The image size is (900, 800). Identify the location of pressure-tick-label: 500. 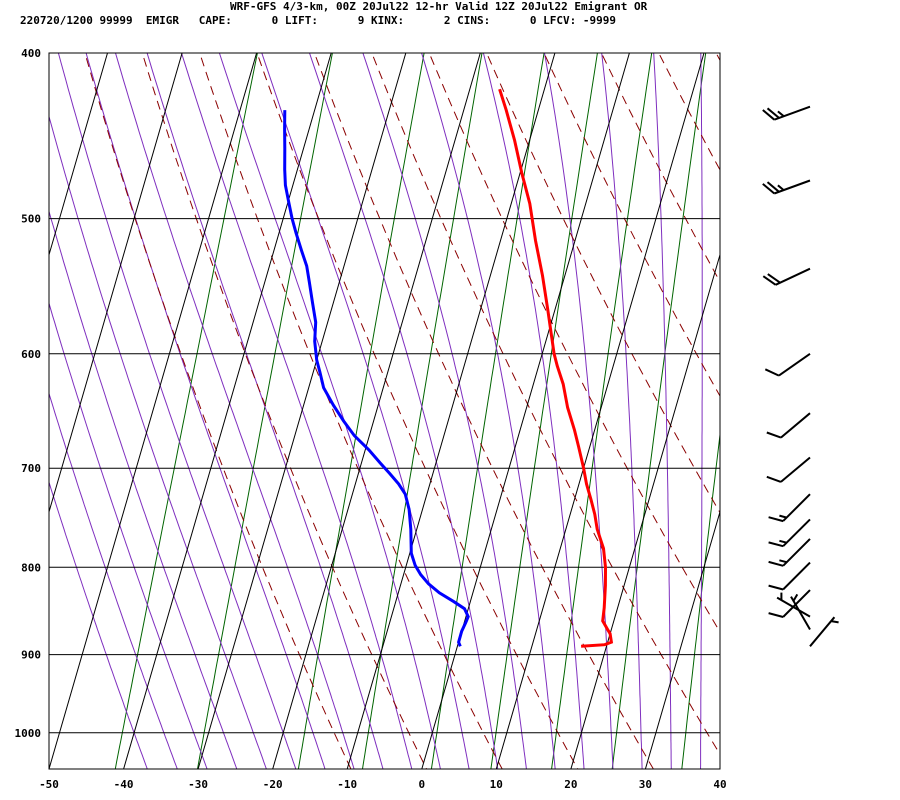
(31, 219).